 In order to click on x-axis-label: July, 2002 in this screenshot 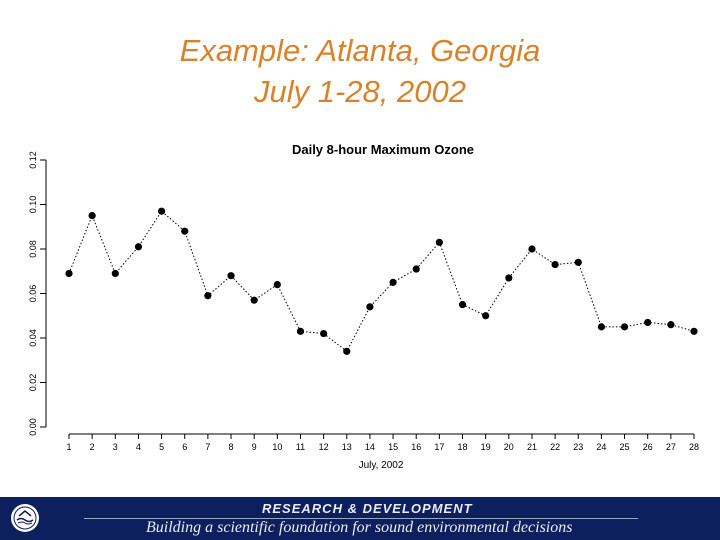, I will do `click(381, 465)`.